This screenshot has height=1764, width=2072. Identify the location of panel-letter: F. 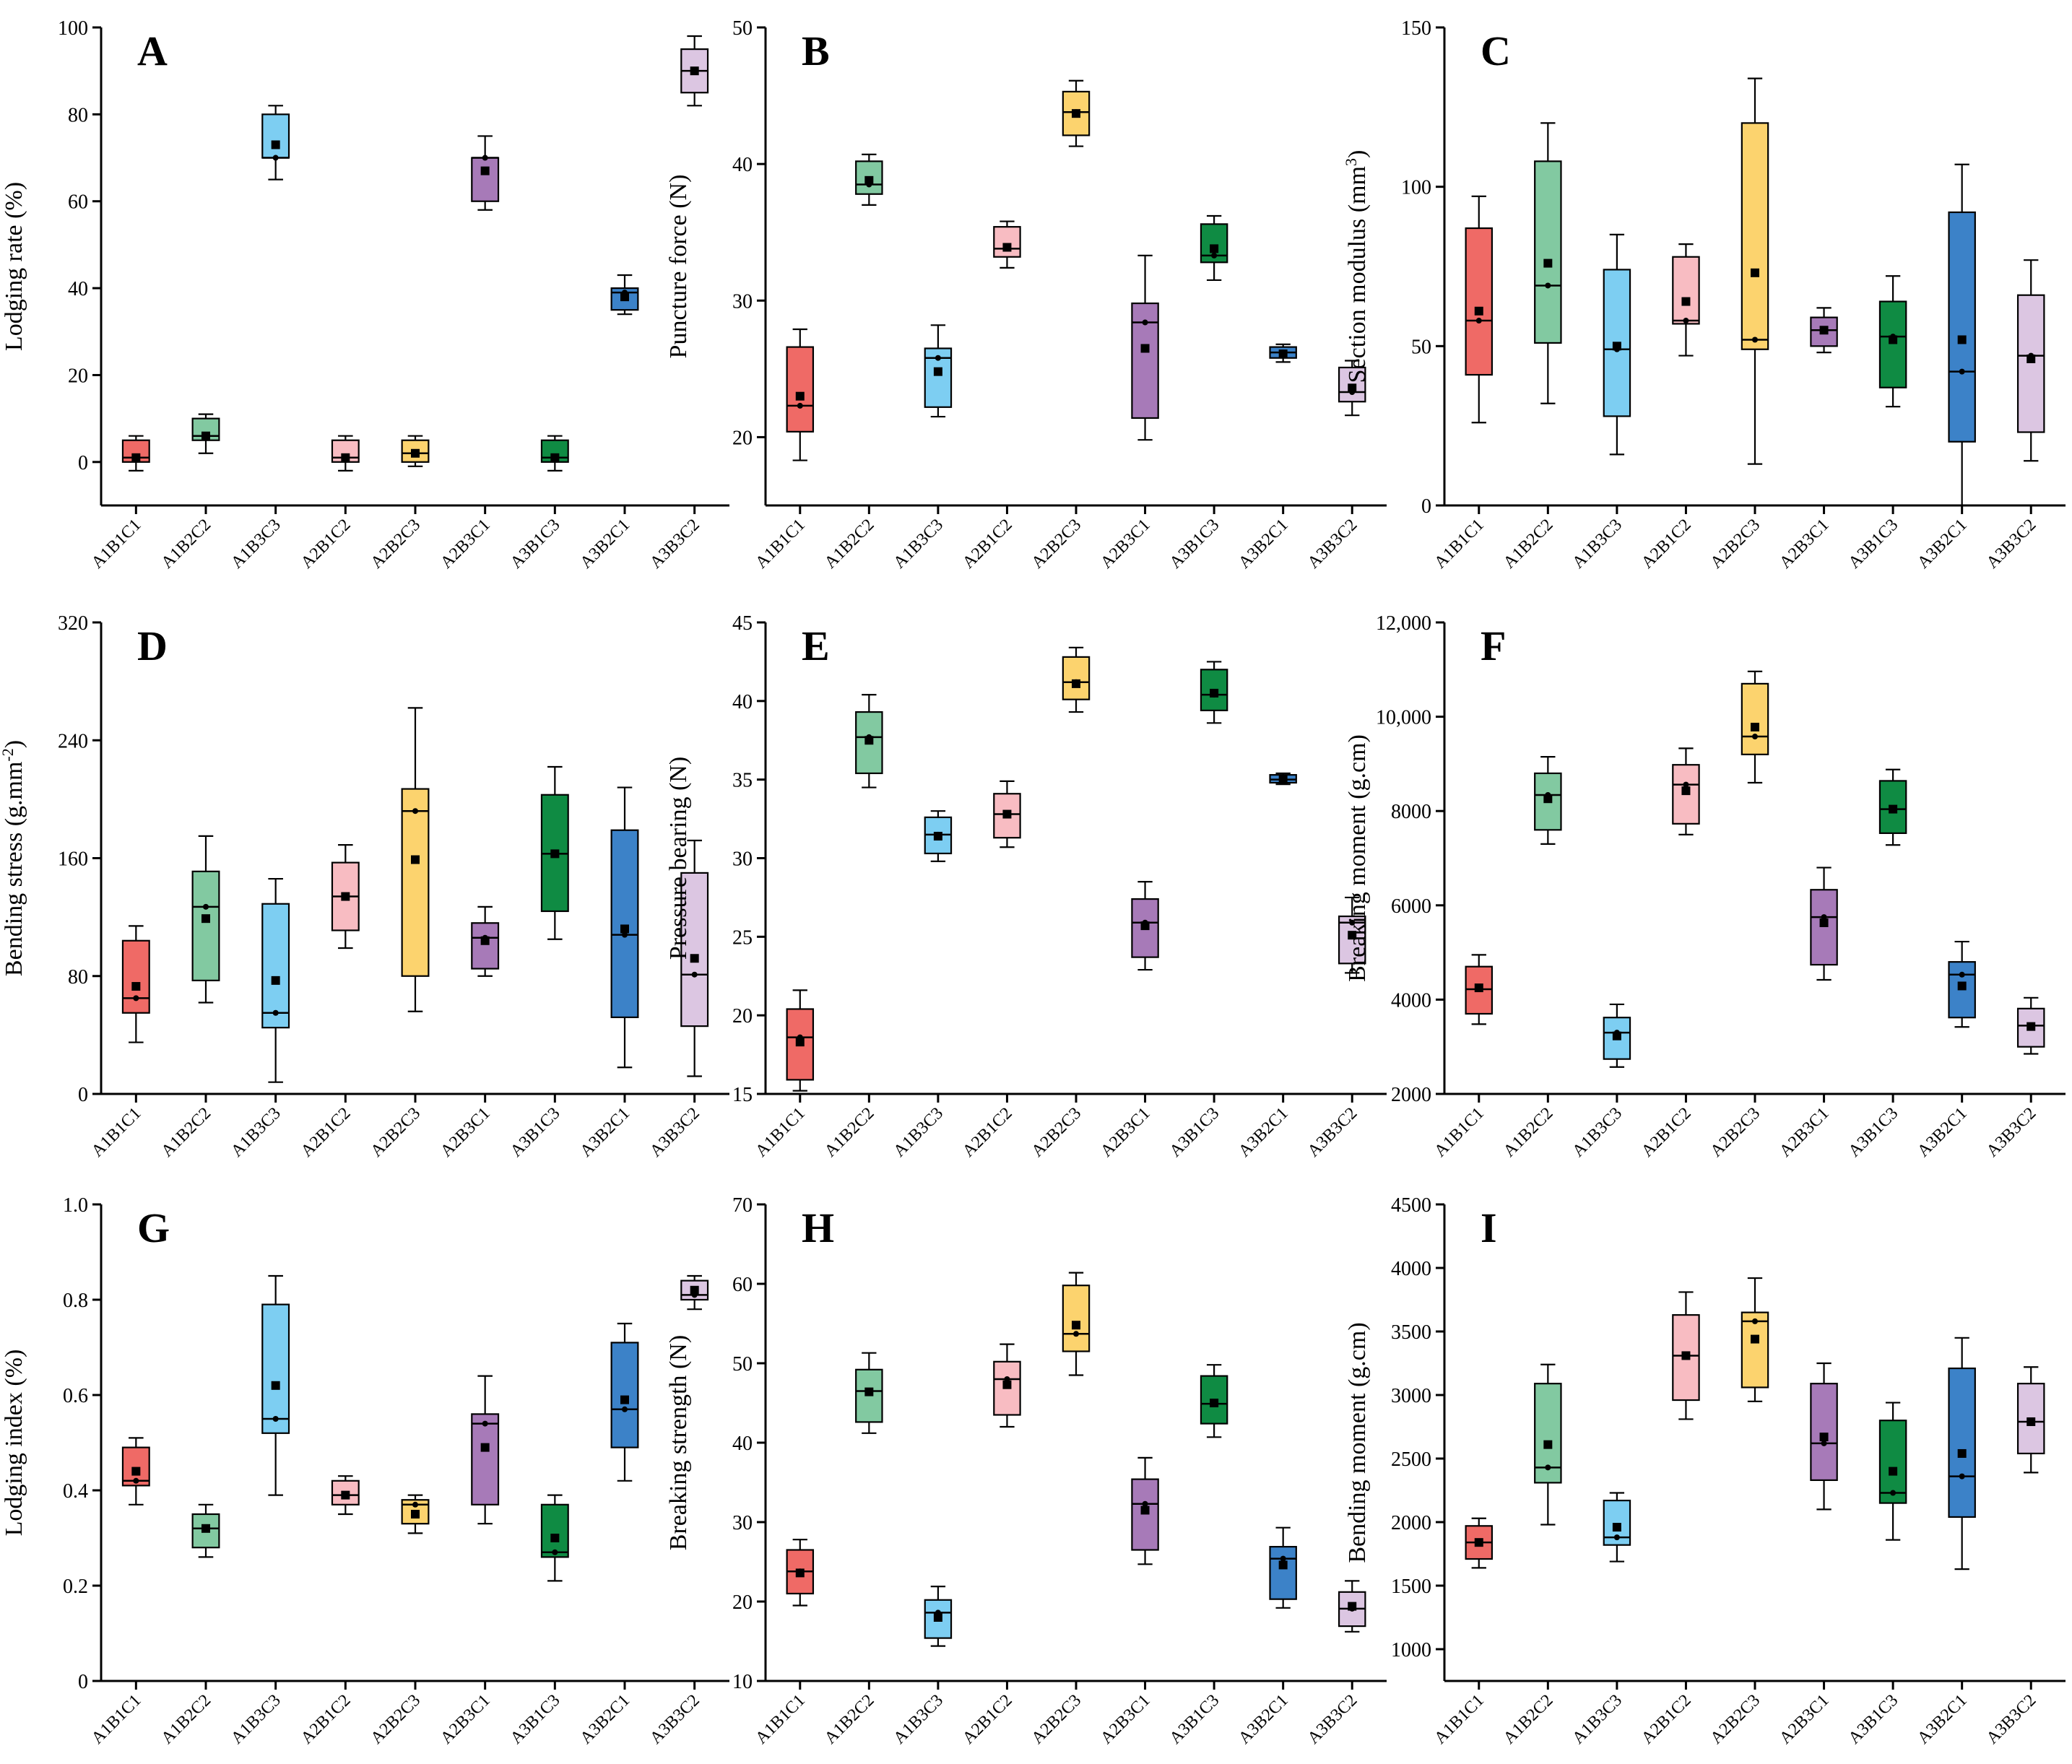
(1494, 645).